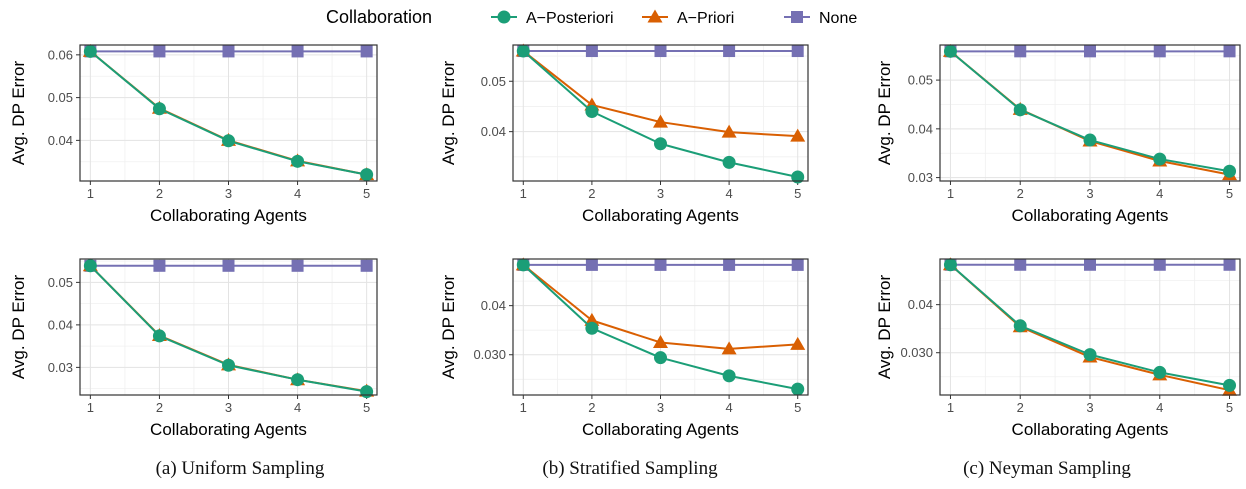  Describe the element at coordinates (240, 468) in the screenshot. I see `caption-uniform: (a) Uniform Sampling` at that location.